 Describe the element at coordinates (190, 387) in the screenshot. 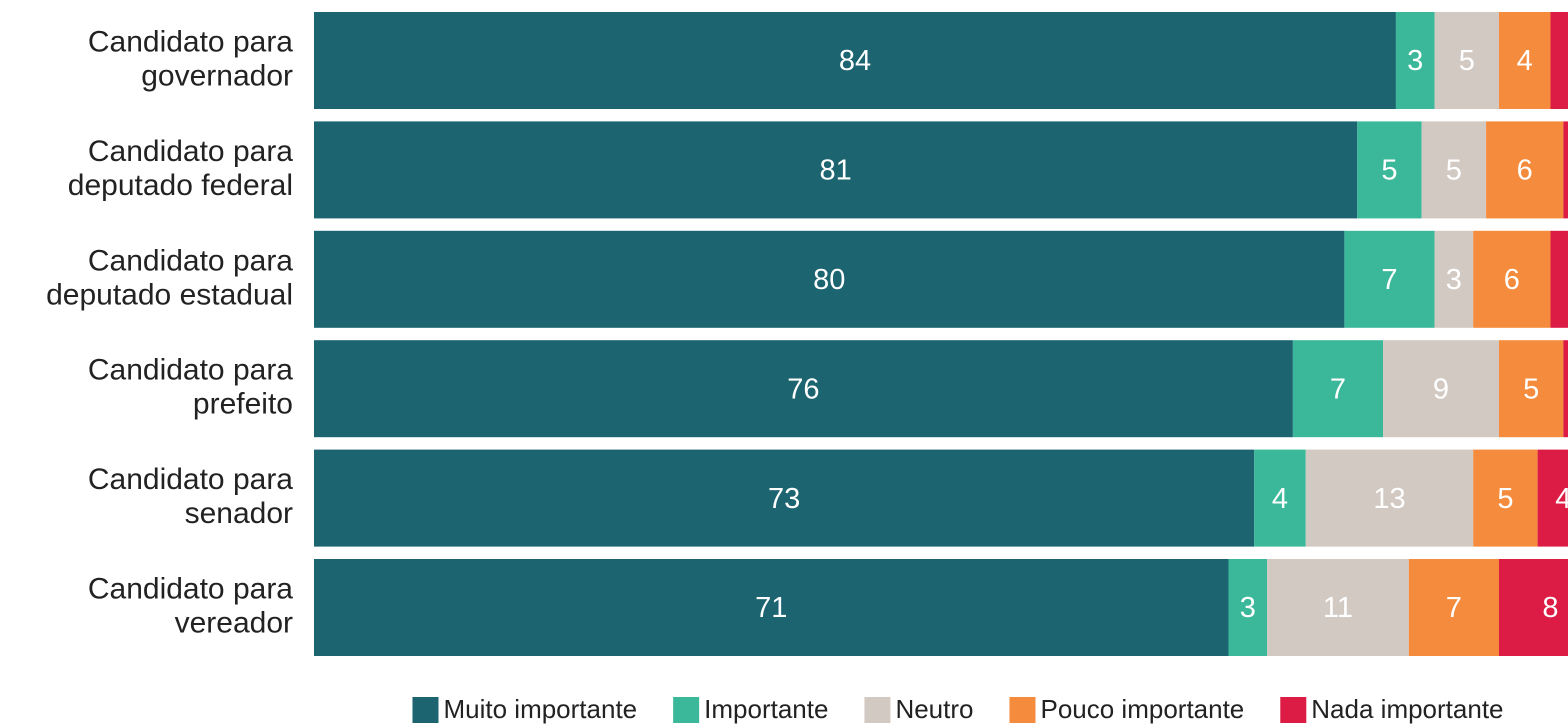

I see `category-label: Candidato para prefeito` at that location.